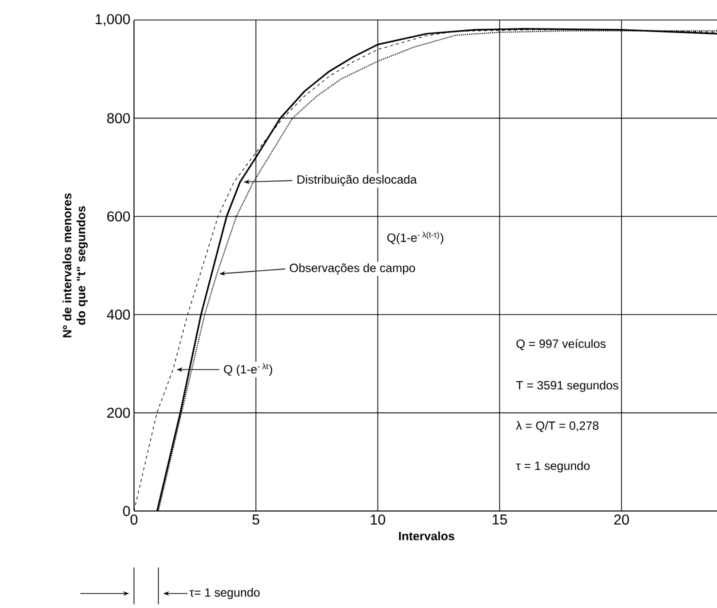 The image size is (717, 608). I want to click on annotation: Q = 997 veículos, so click(561, 344).